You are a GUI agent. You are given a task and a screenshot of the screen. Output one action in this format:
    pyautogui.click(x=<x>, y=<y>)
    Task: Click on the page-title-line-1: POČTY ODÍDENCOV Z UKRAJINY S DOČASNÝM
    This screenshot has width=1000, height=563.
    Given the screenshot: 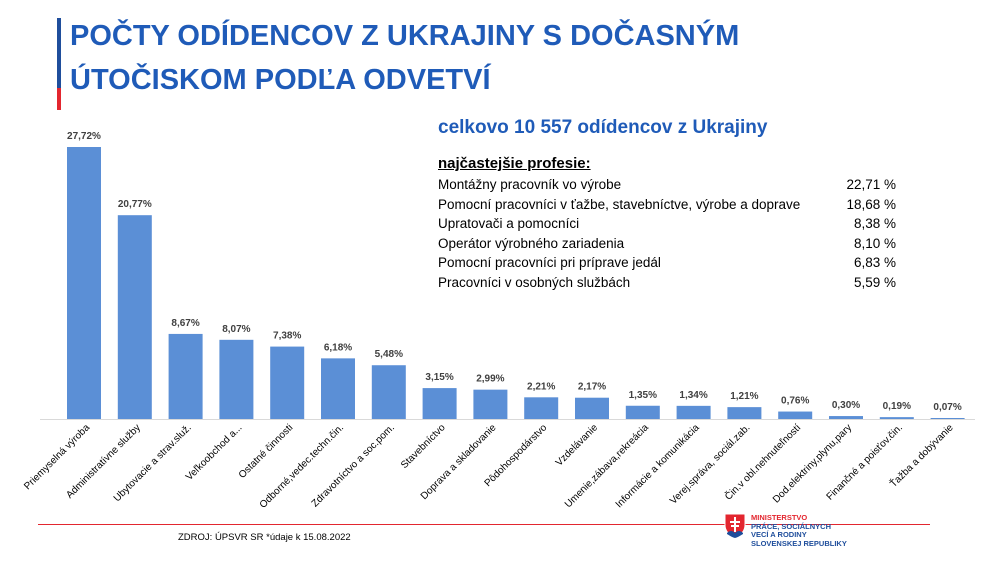 What is the action you would take?
    pyautogui.click(x=405, y=36)
    